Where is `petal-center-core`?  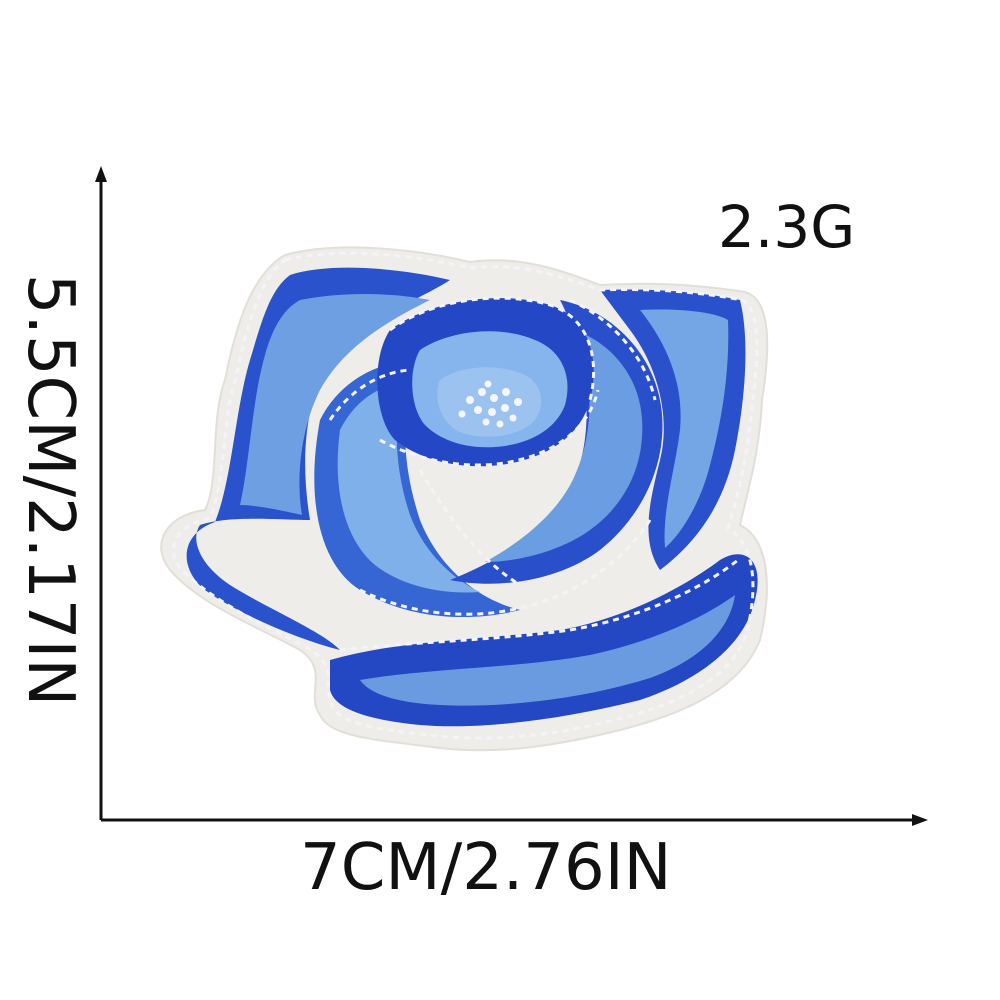
petal-center-core is located at coordinates (489, 402).